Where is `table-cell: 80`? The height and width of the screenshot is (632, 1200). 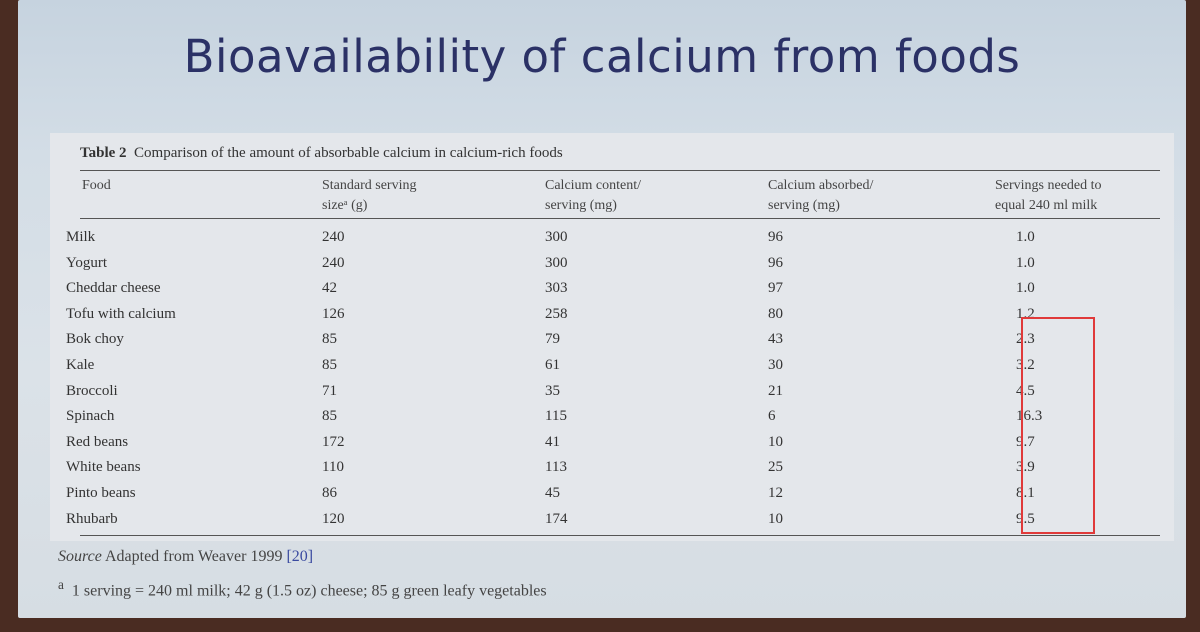 table-cell: 80 is located at coordinates (775, 313).